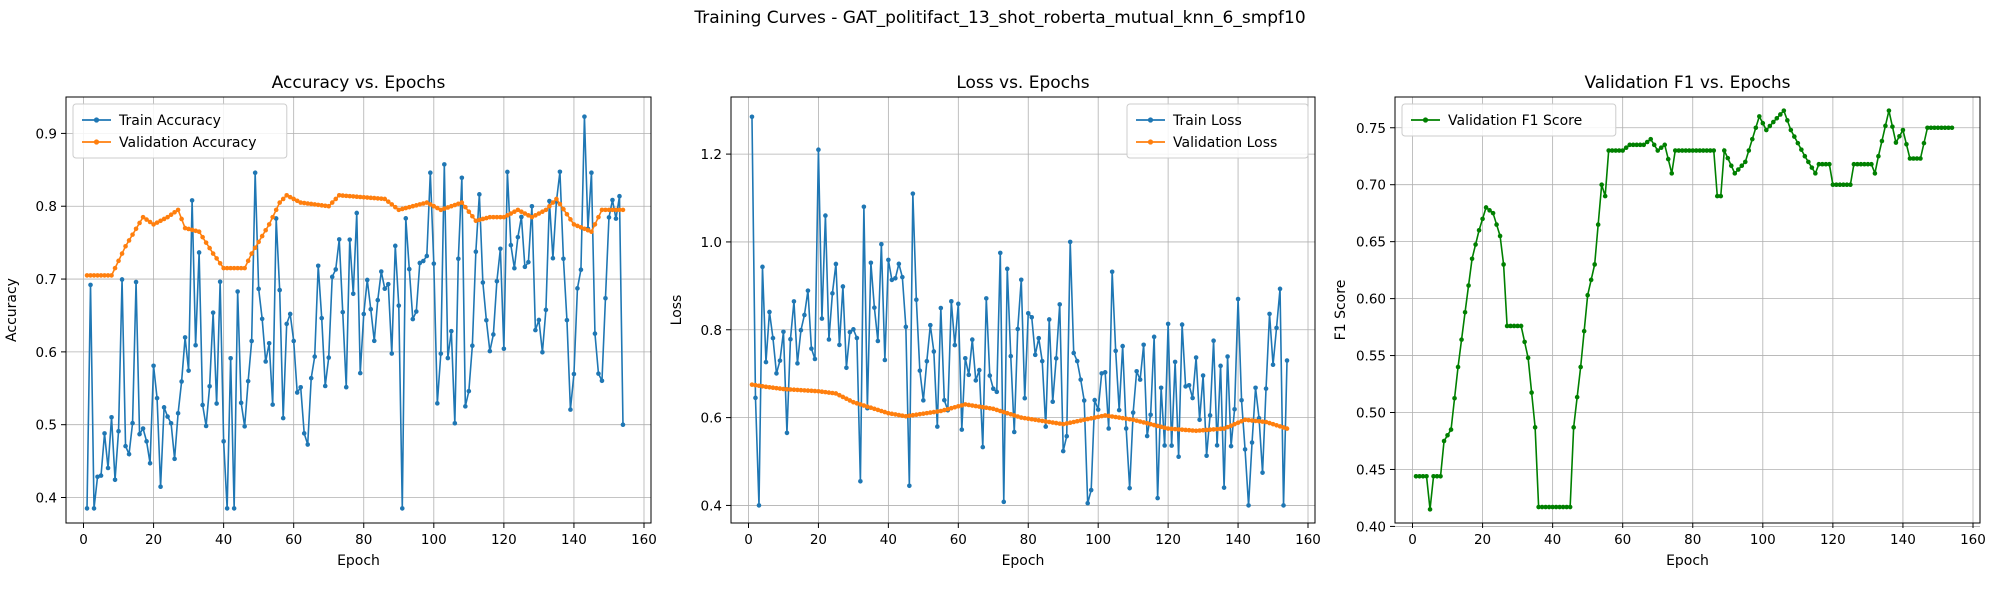 Image resolution: width=2000 pixels, height=600 pixels. What do you see at coordinates (1217, 131) in the screenshot?
I see `legend-box` at bounding box center [1217, 131].